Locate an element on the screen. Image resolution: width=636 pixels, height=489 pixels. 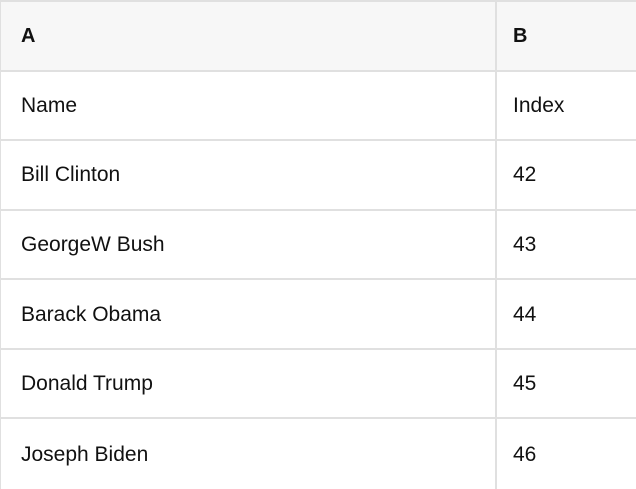
cell-b2: 42 is located at coordinates (566, 176).